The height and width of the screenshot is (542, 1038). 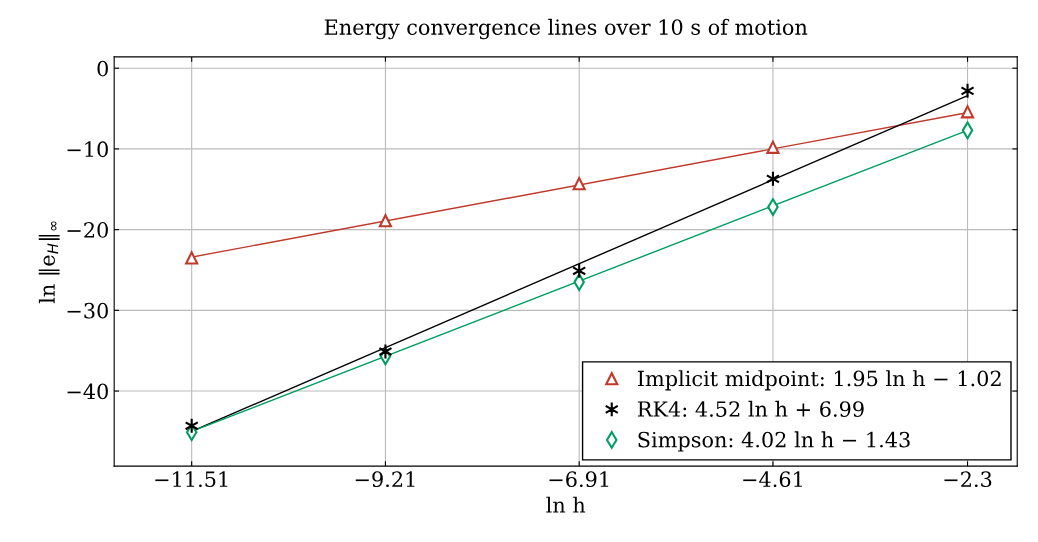 What do you see at coordinates (772, 479) in the screenshot?
I see `x-tick-label: −4.61` at bounding box center [772, 479].